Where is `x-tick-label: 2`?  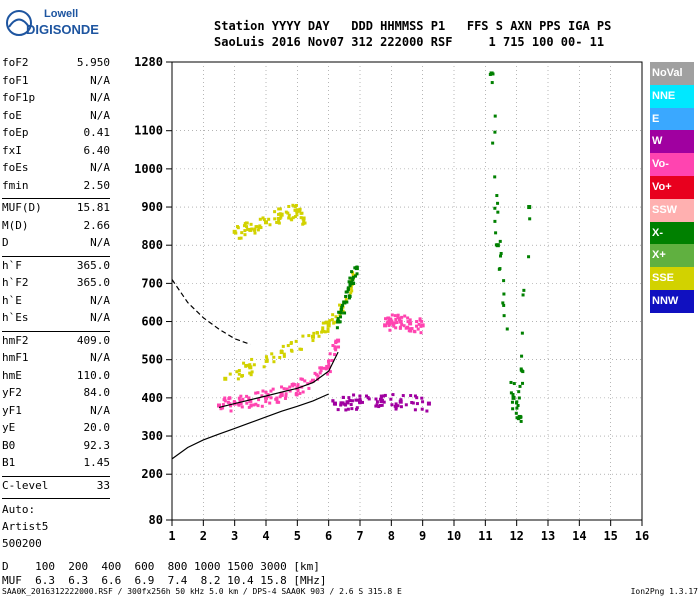
x-tick-label: 2 is located at coordinates (203, 536).